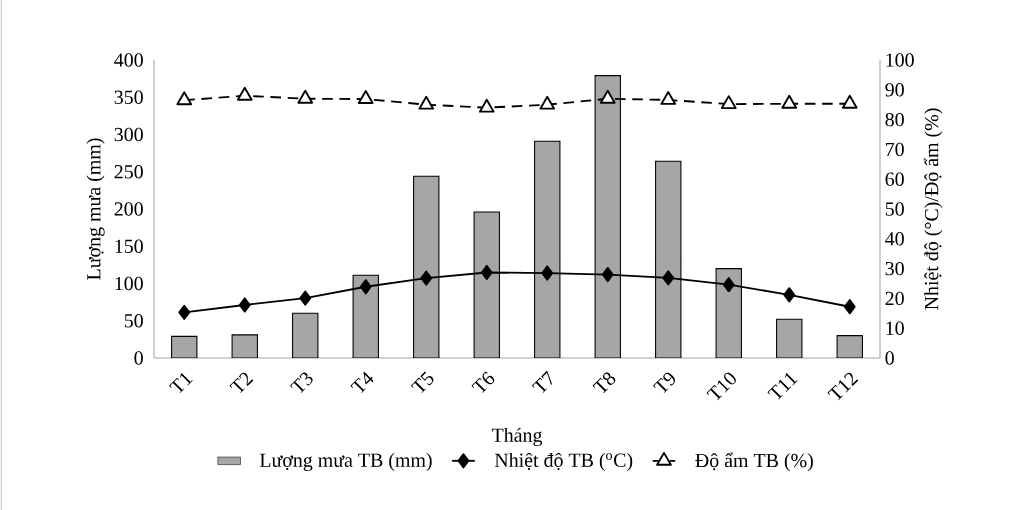 The width and height of the screenshot is (1034, 510). What do you see at coordinates (843, 386) in the screenshot?
I see `x-tick-label: T12` at bounding box center [843, 386].